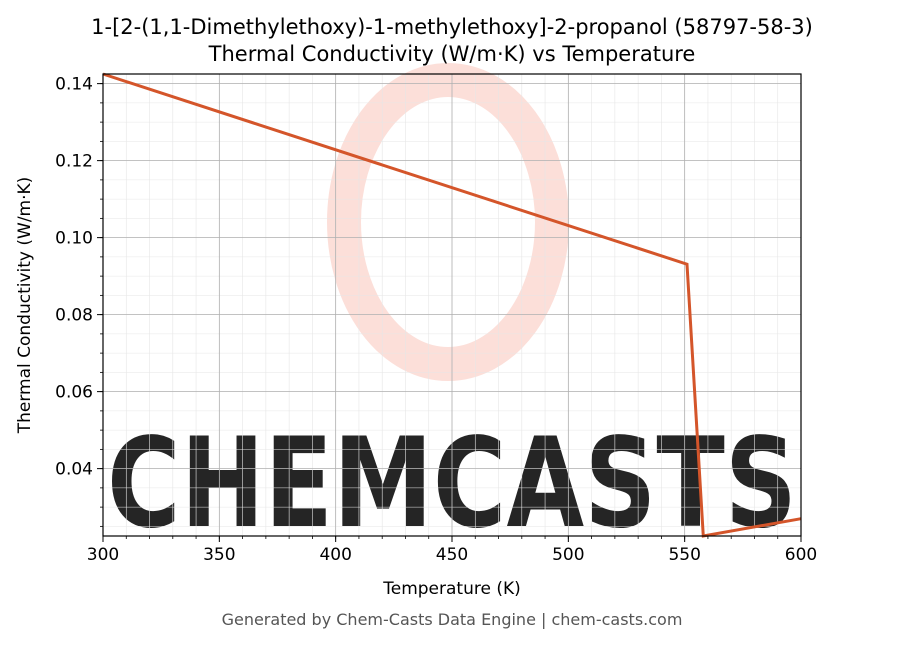  I want to click on x-tick-label: 450, so click(452, 555).